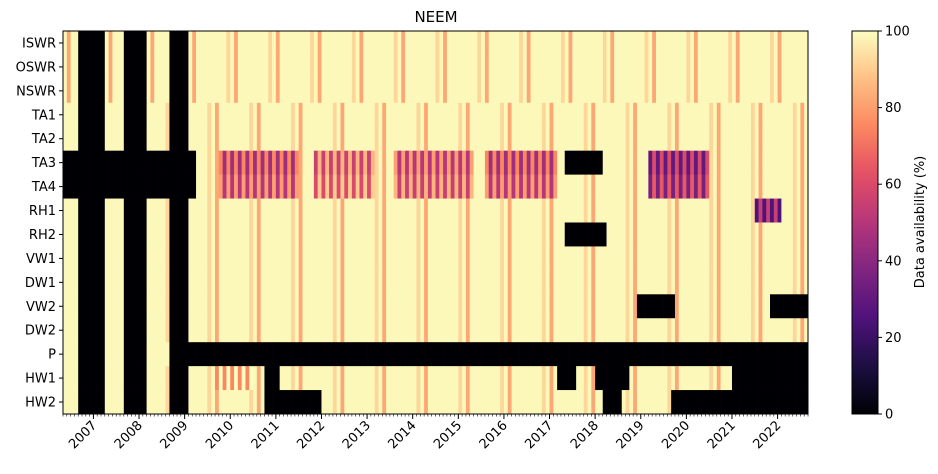 This screenshot has width=938, height=474. Describe the element at coordinates (43, 163) in the screenshot. I see `y-tick-label: TA3` at that location.